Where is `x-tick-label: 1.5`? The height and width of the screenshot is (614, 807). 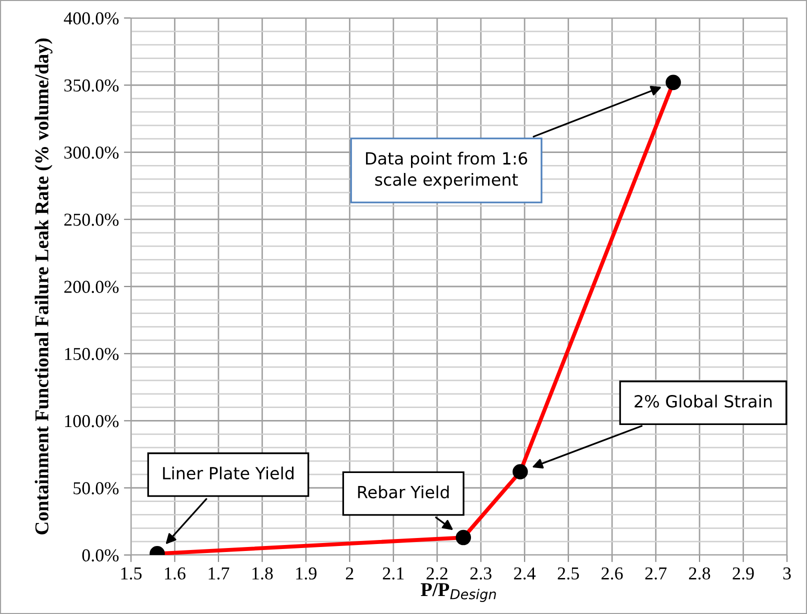 x-tick-label: 1.5 is located at coordinates (131, 573).